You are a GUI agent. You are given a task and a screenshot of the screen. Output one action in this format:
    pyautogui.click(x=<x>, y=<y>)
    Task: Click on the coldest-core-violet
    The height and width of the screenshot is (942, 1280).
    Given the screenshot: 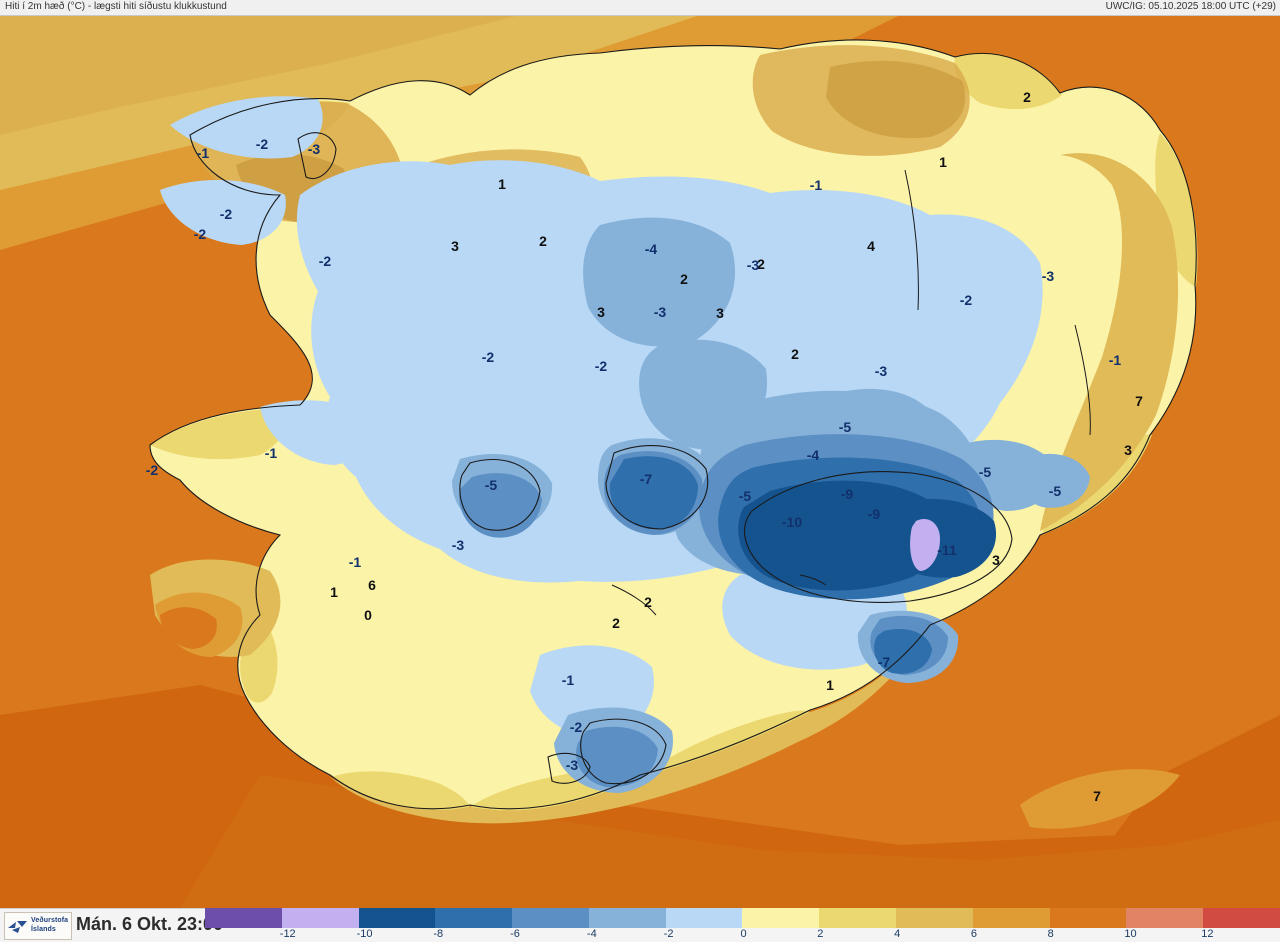 What is the action you would take?
    pyautogui.click(x=925, y=545)
    